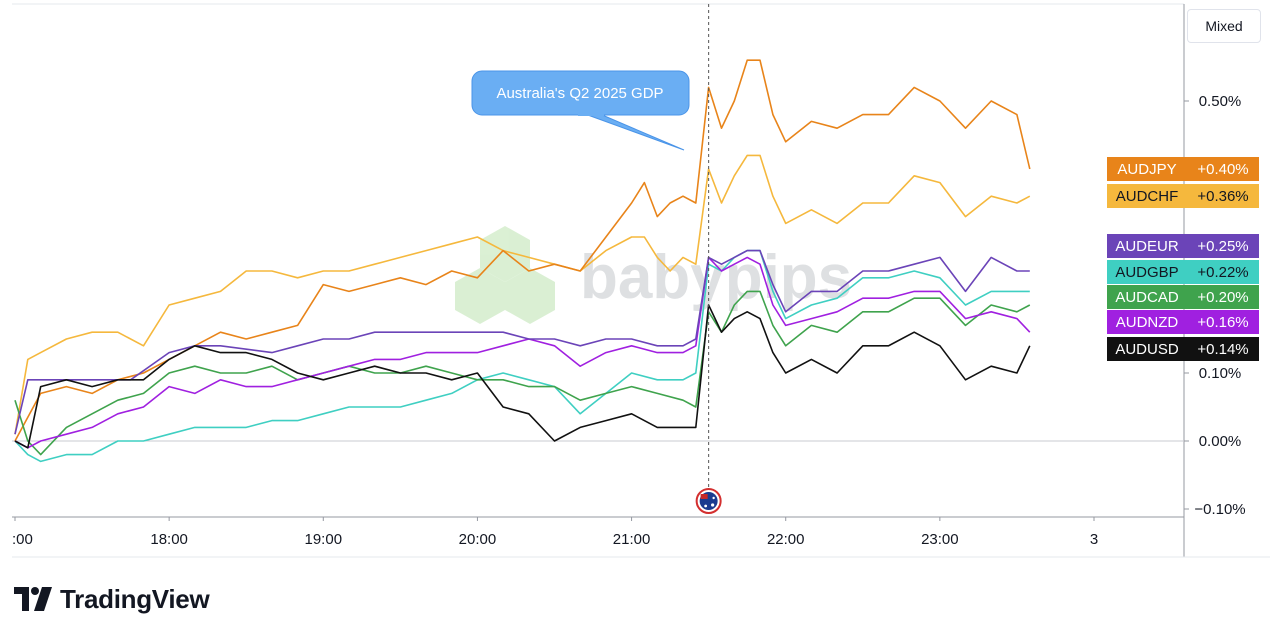 This screenshot has width=1280, height=637. I want to click on x-tick-label: 19:00, so click(324, 539).